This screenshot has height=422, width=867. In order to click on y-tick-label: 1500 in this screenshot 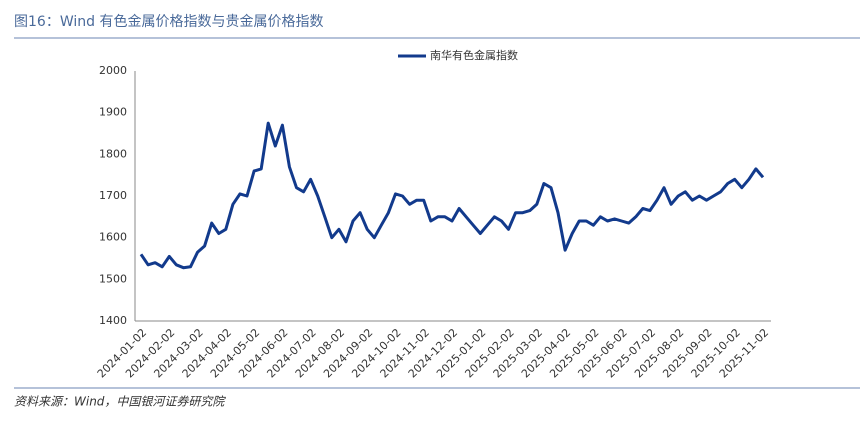, I will do `click(113, 278)`.